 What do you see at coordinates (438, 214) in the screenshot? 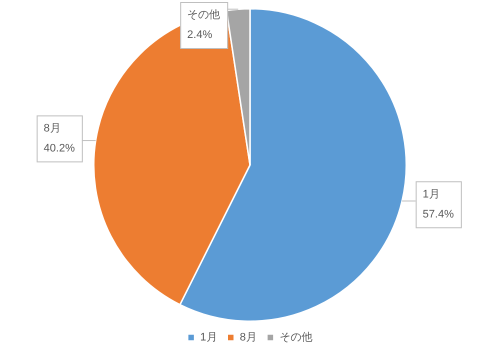
I see `data-label: 57.4%` at bounding box center [438, 214].